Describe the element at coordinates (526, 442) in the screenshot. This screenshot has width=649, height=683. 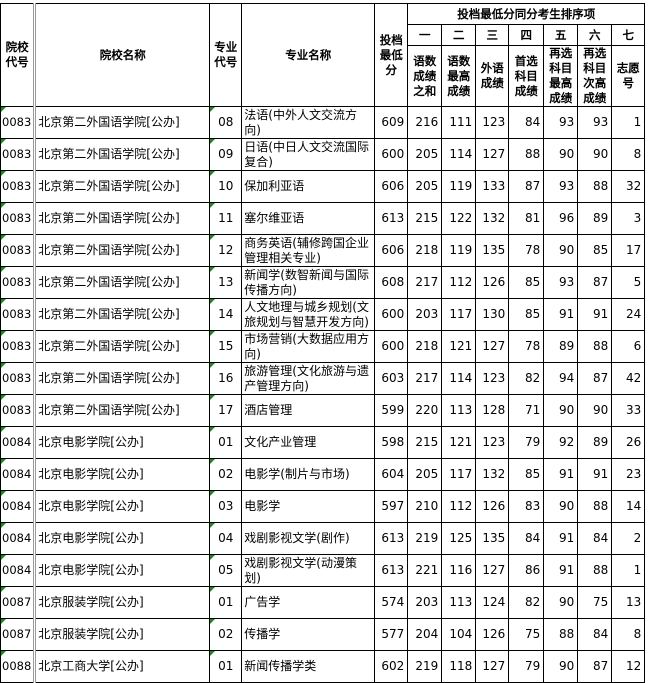
I see `cell-first-subject: 79` at that location.